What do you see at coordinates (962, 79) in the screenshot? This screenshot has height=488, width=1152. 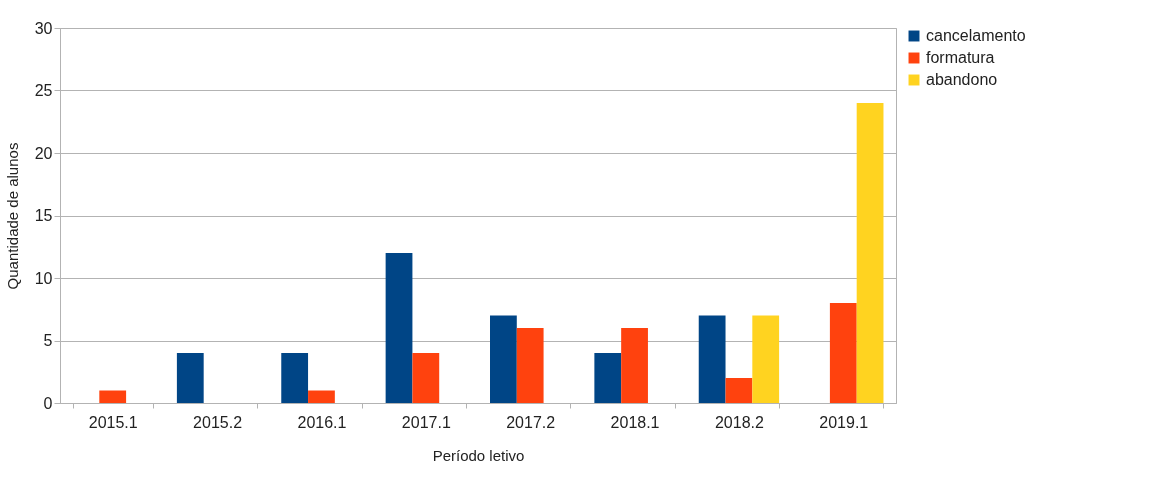 I see `legend-label: abandono` at bounding box center [962, 79].